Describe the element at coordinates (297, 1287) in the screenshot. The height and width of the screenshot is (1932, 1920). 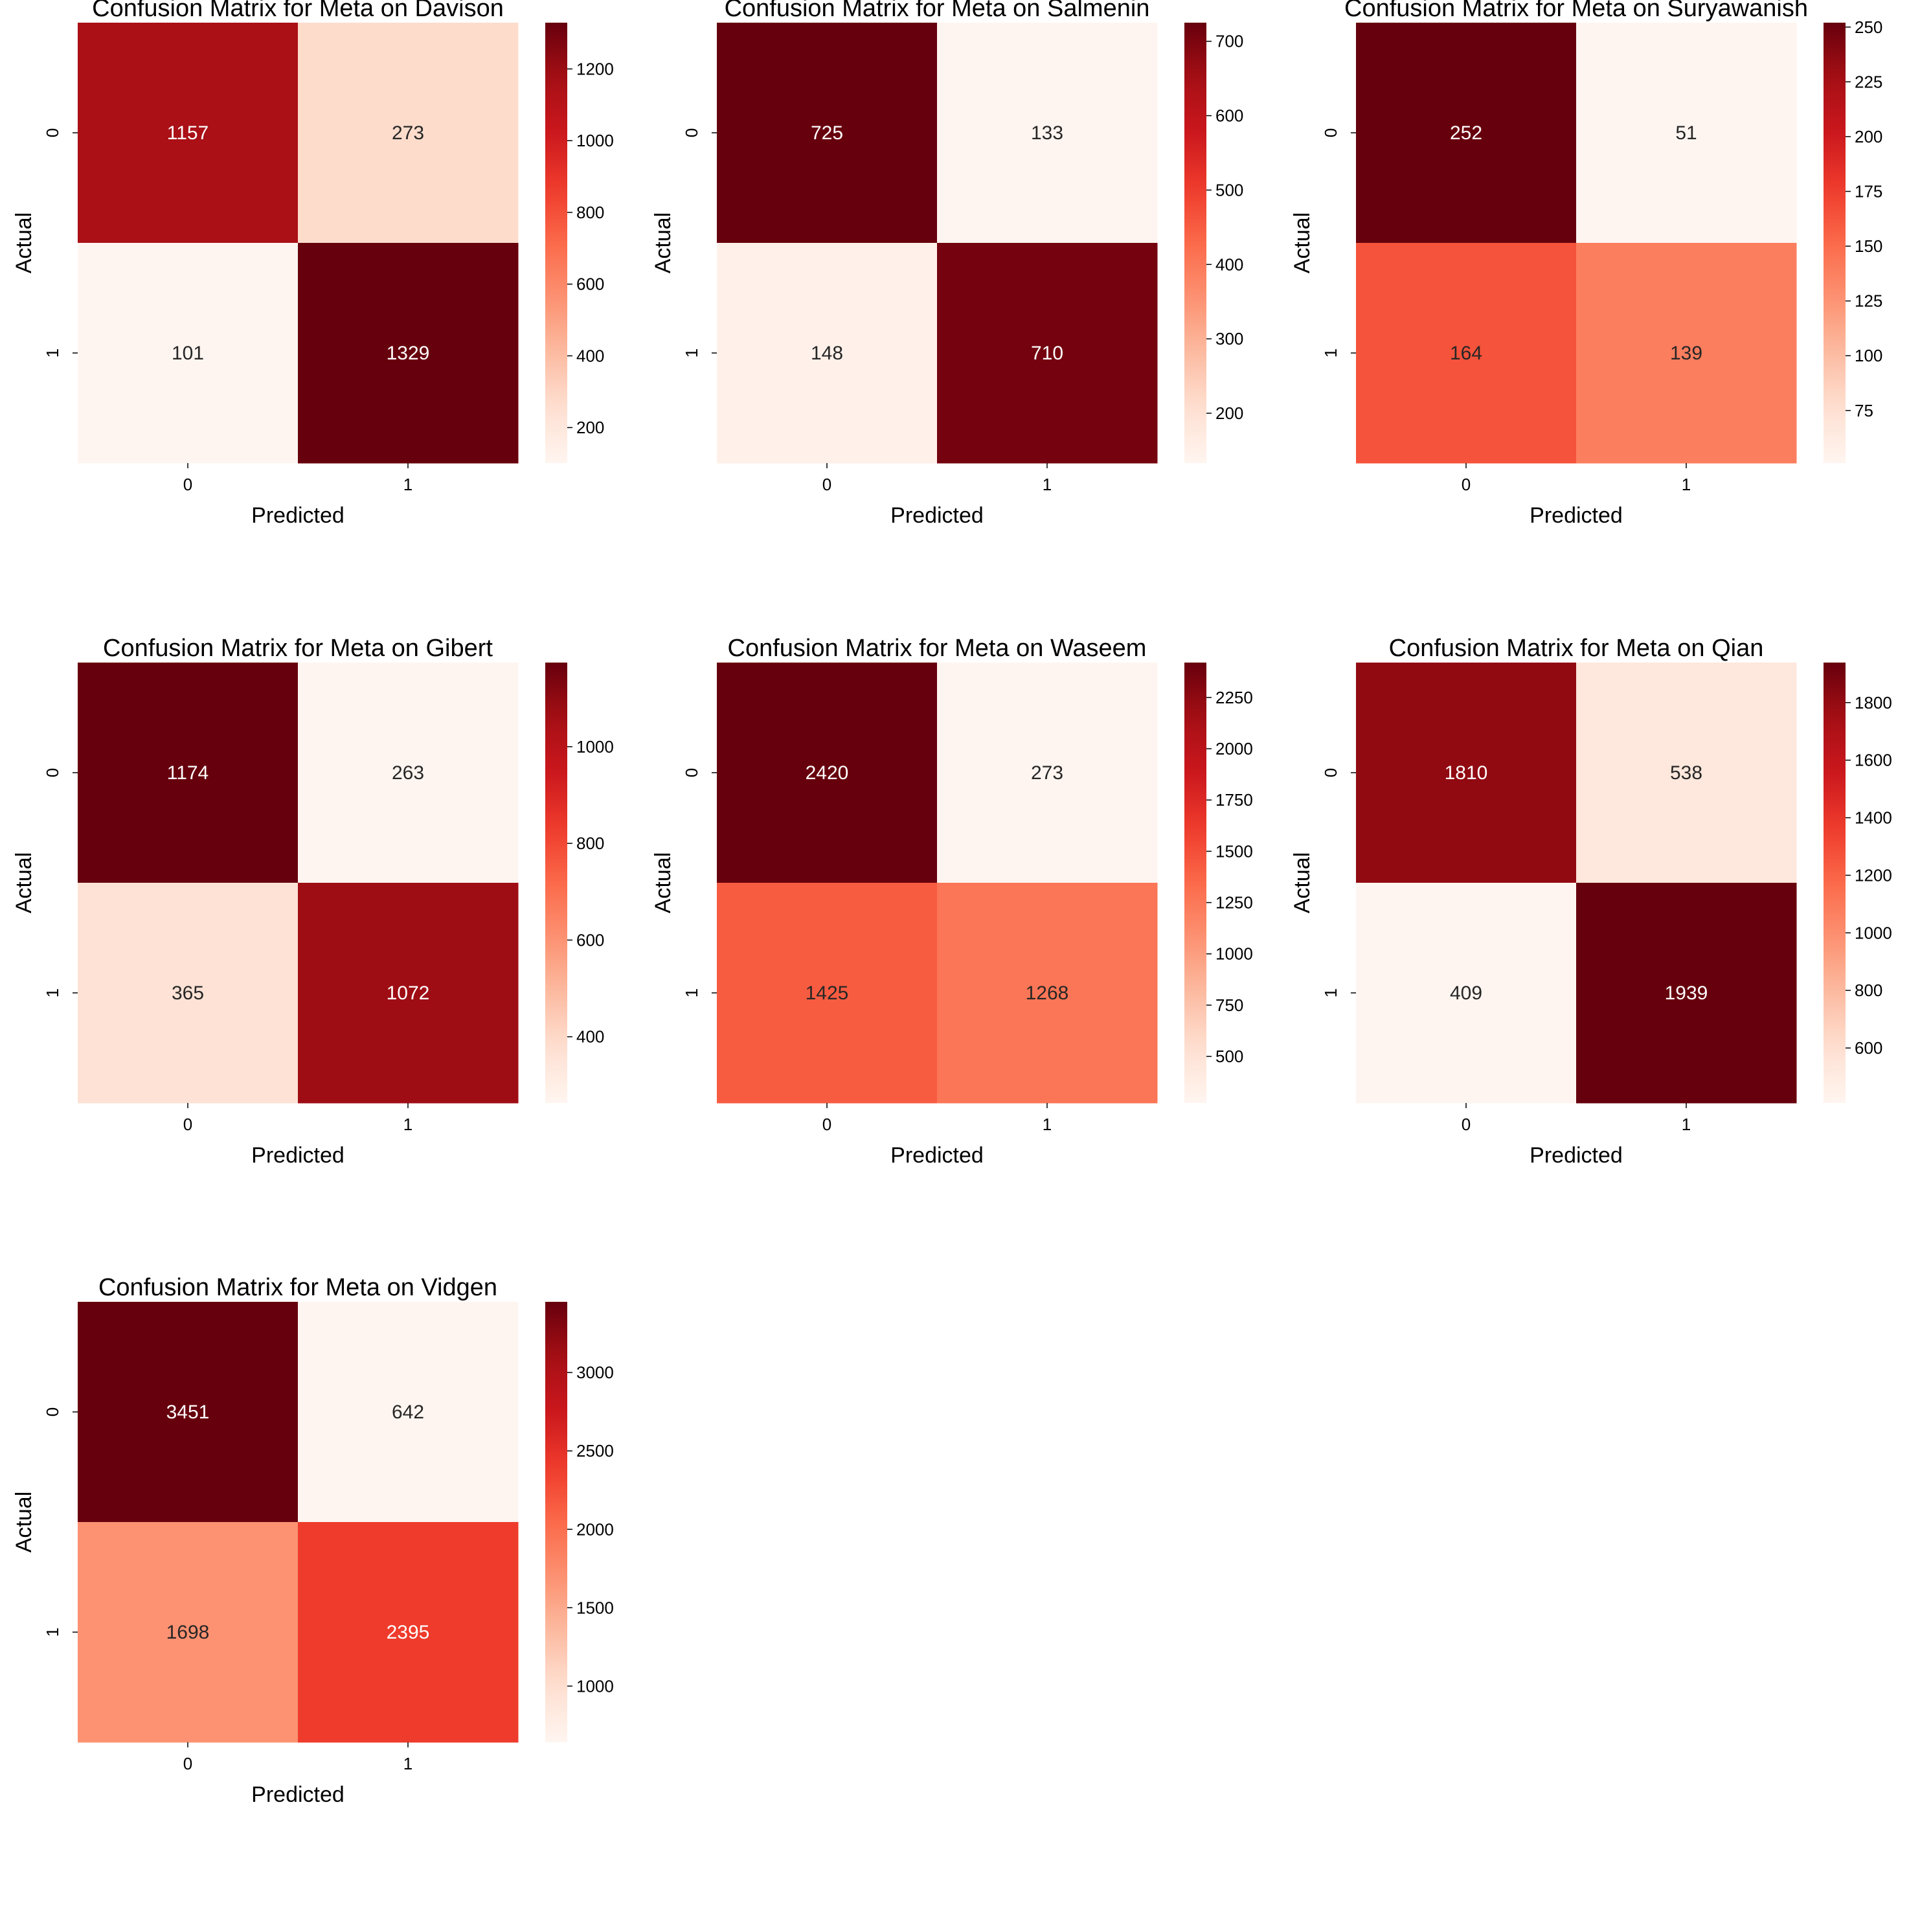
I see `chart-title: Confusion Matrix for Meta on Vidgen` at that location.